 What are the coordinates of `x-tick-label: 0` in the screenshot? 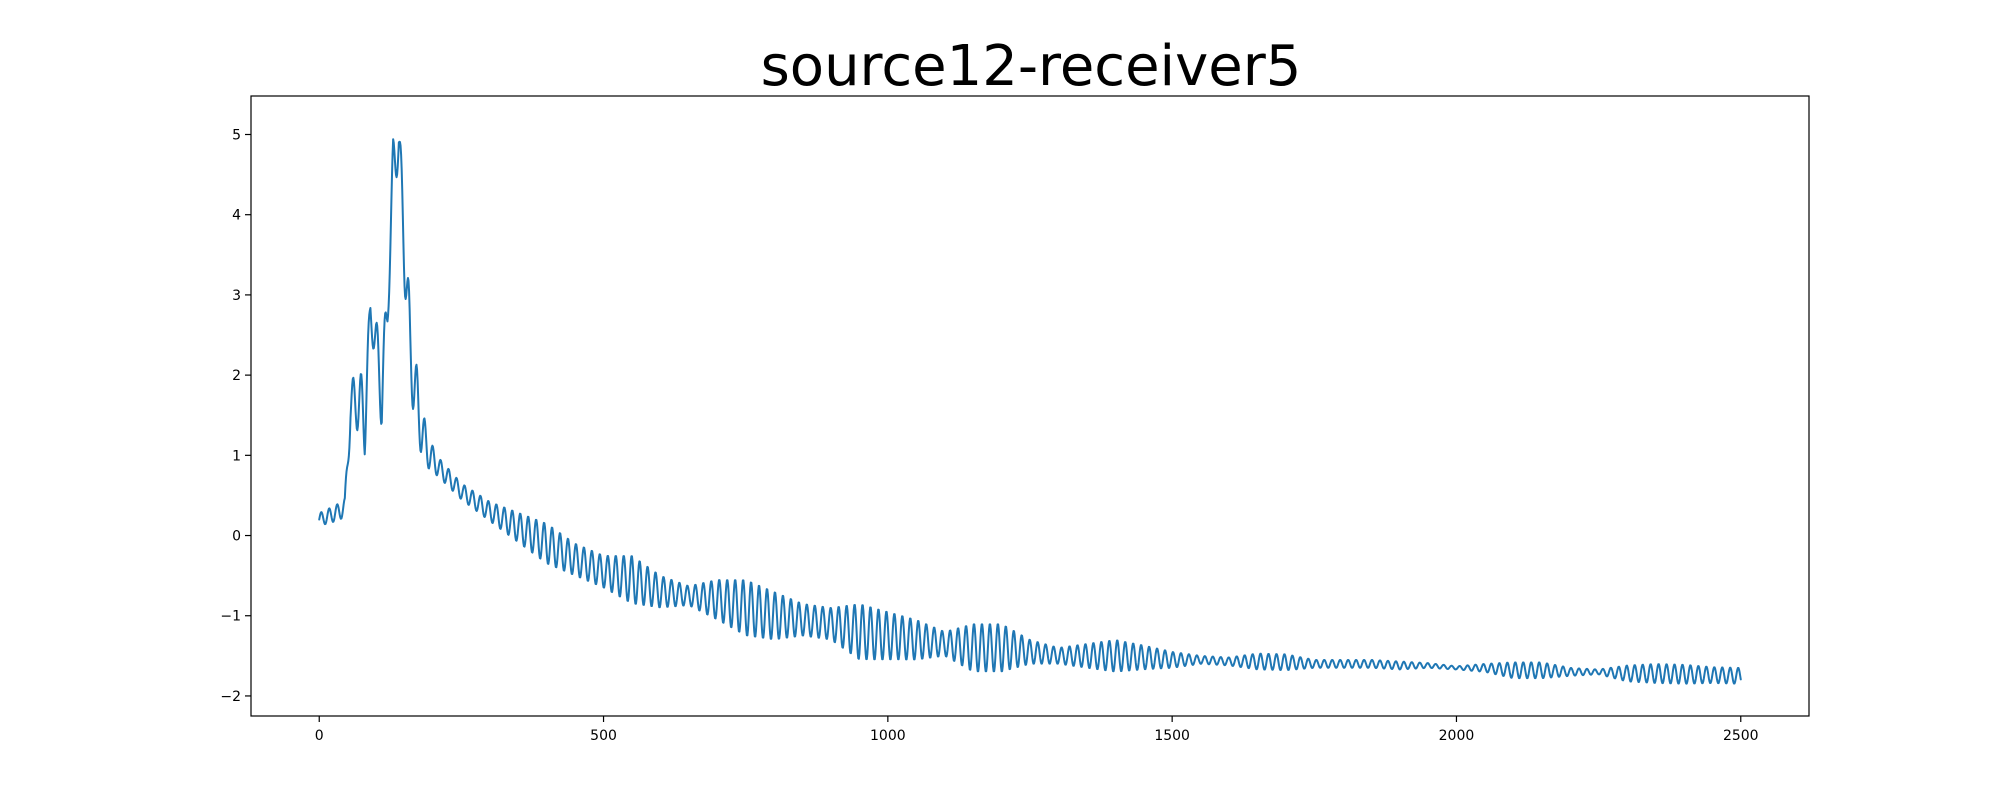 It's located at (319, 736).